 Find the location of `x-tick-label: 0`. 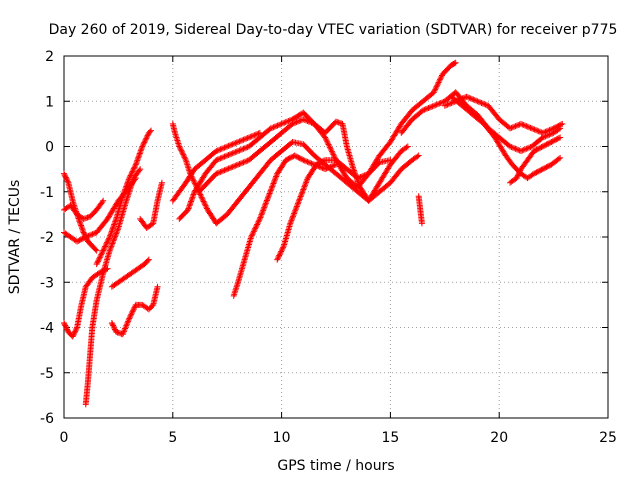

x-tick-label: 0 is located at coordinates (64, 438).